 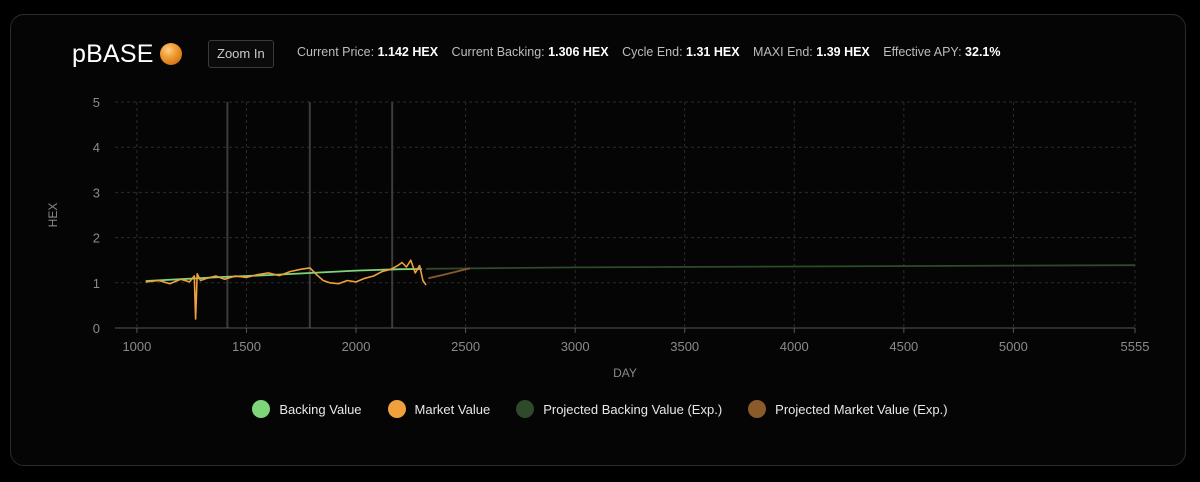 I want to click on series-line-projected-backing-value-exp, so click(x=781, y=267).